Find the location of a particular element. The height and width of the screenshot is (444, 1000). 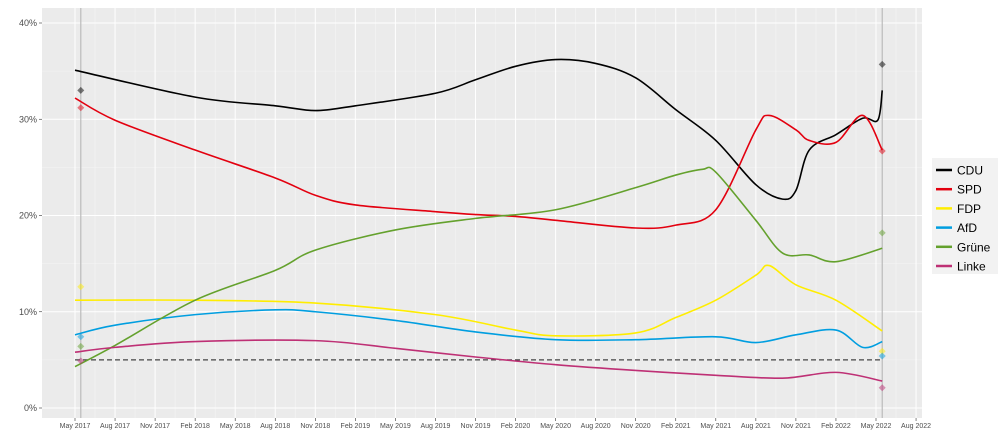

x-tick-label: Aug 2022 is located at coordinates (916, 426).